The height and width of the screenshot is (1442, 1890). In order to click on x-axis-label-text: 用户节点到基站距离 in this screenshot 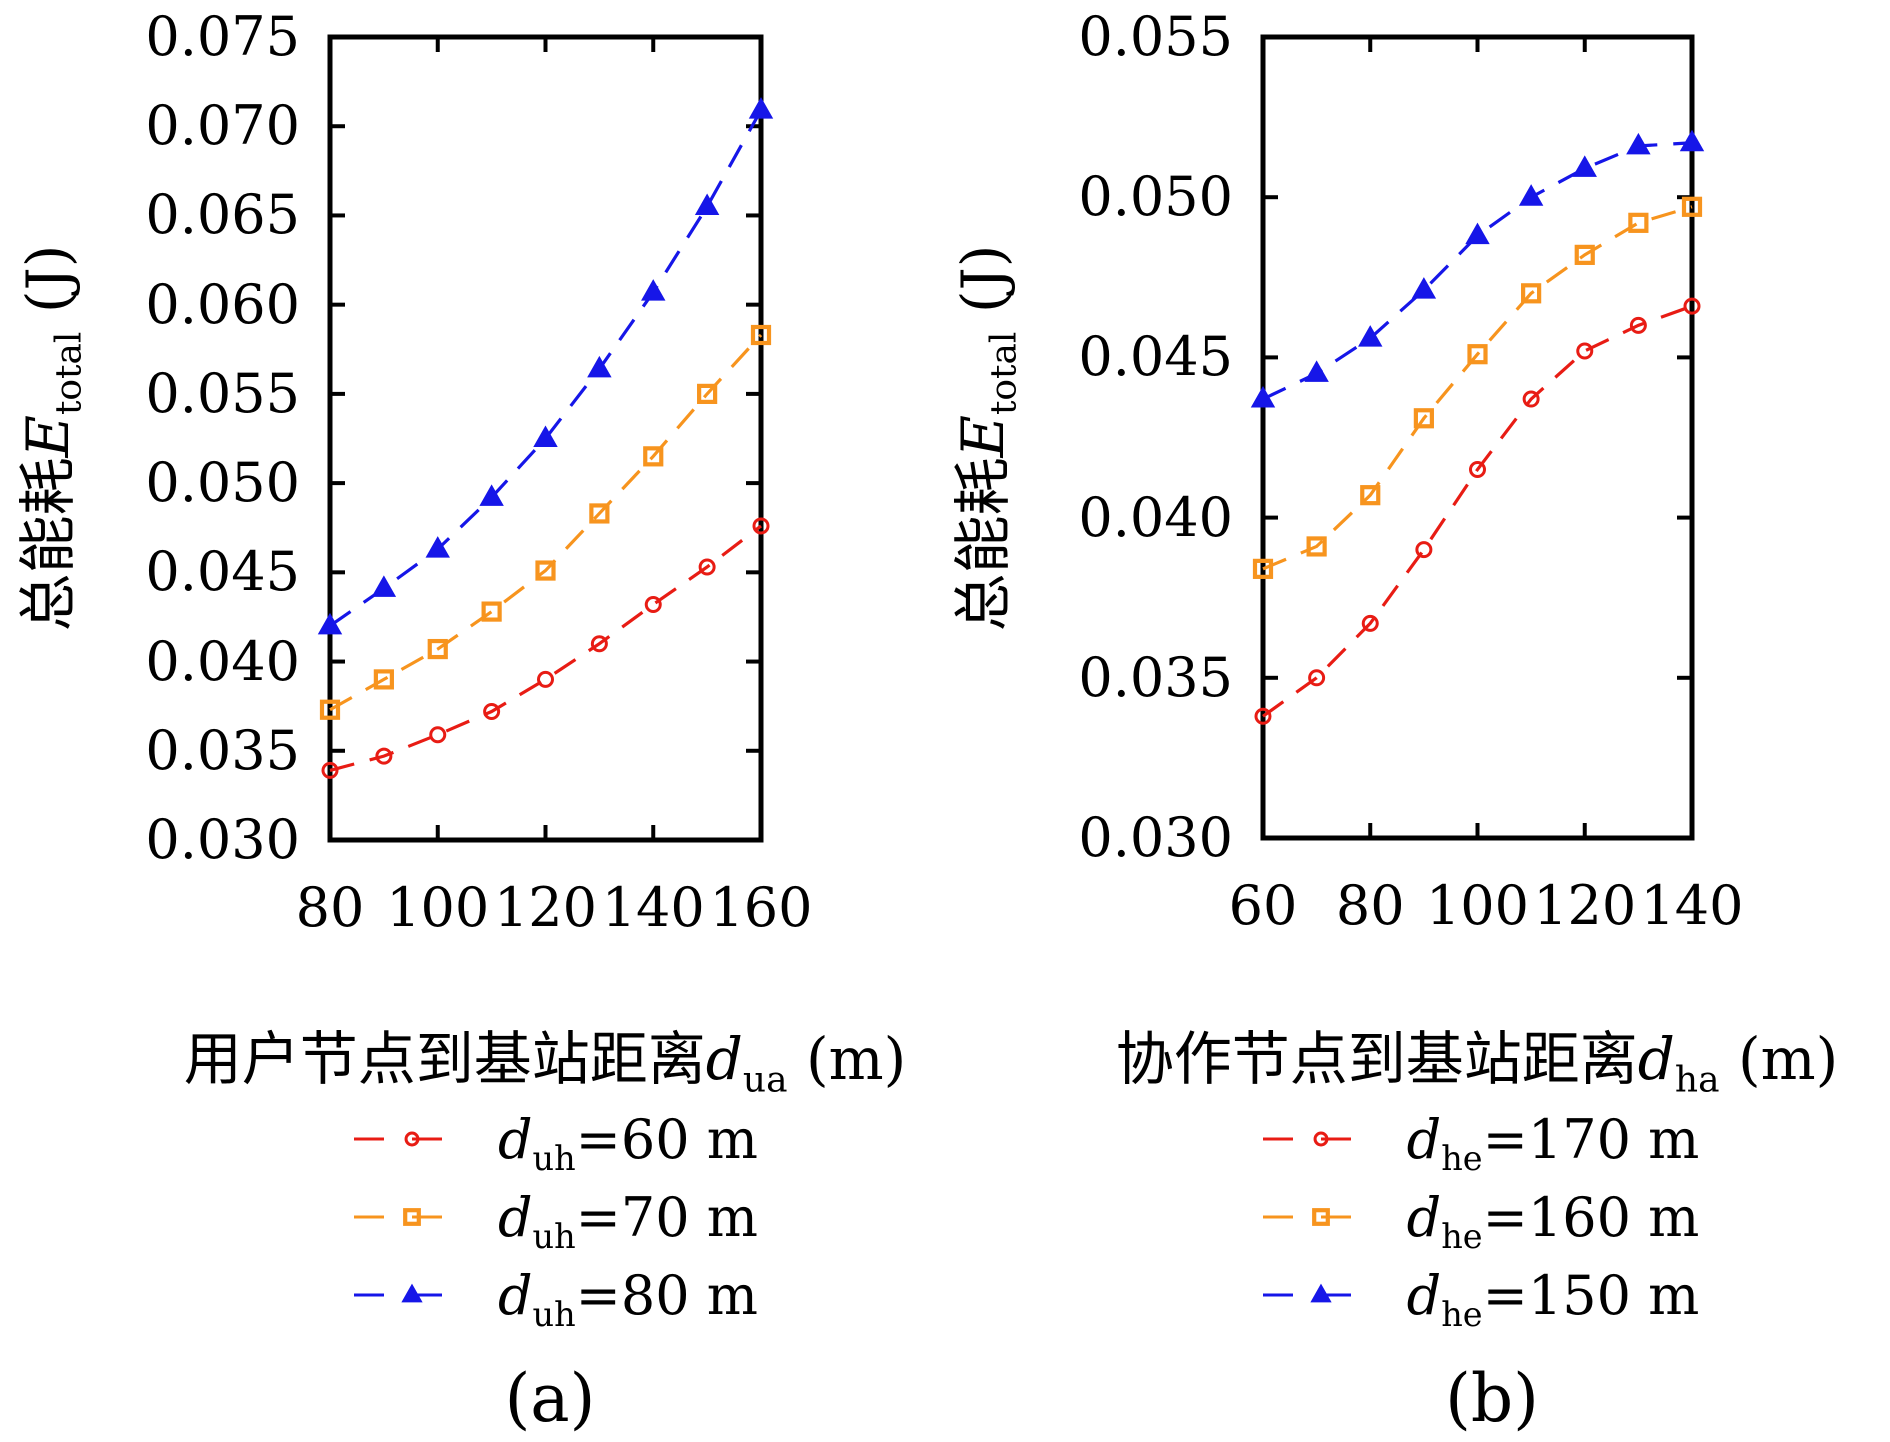, I will do `click(444, 1059)`.